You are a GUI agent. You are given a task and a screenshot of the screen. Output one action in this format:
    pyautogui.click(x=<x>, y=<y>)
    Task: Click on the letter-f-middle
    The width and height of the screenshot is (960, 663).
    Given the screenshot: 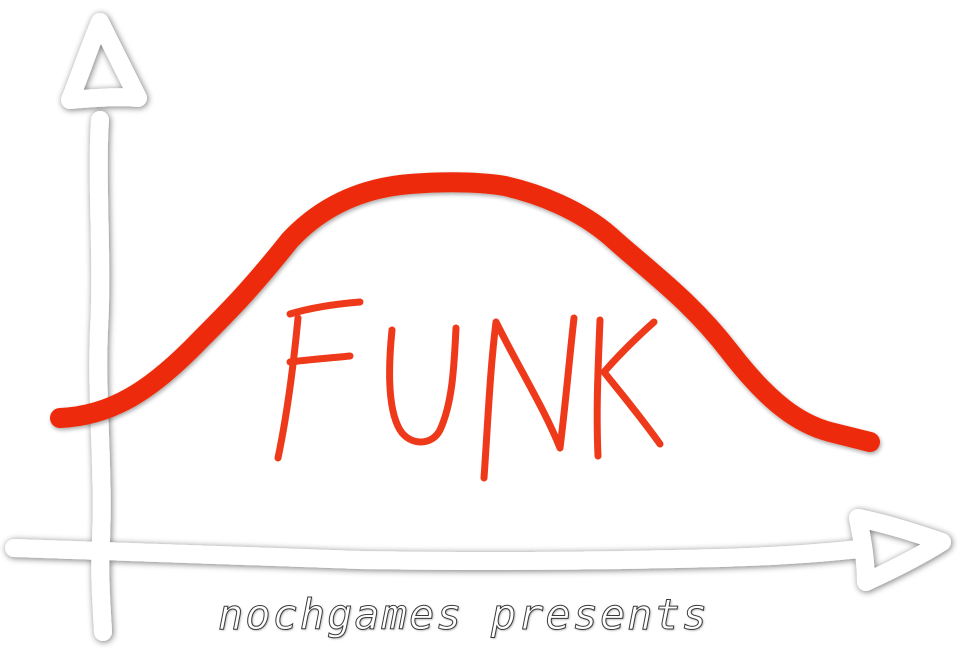 What is the action you would take?
    pyautogui.click(x=320, y=359)
    